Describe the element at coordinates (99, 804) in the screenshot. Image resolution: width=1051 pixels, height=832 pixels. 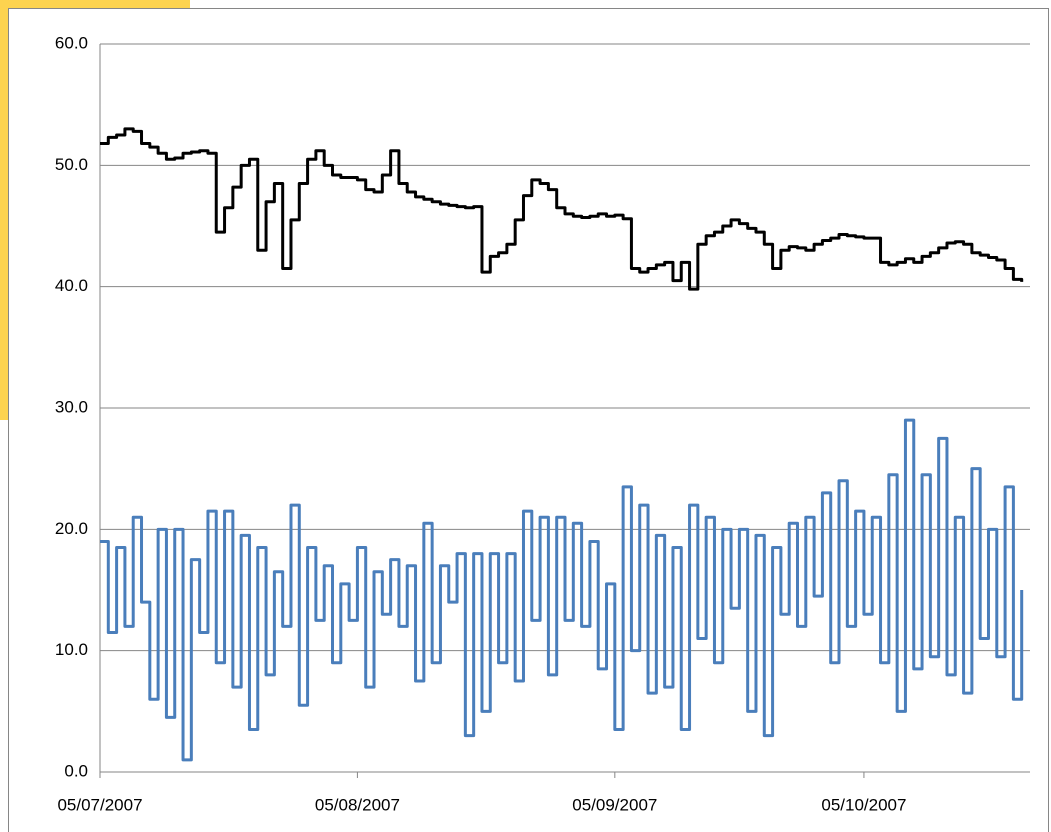
I see `x-tick-label: 05/07/2007` at that location.